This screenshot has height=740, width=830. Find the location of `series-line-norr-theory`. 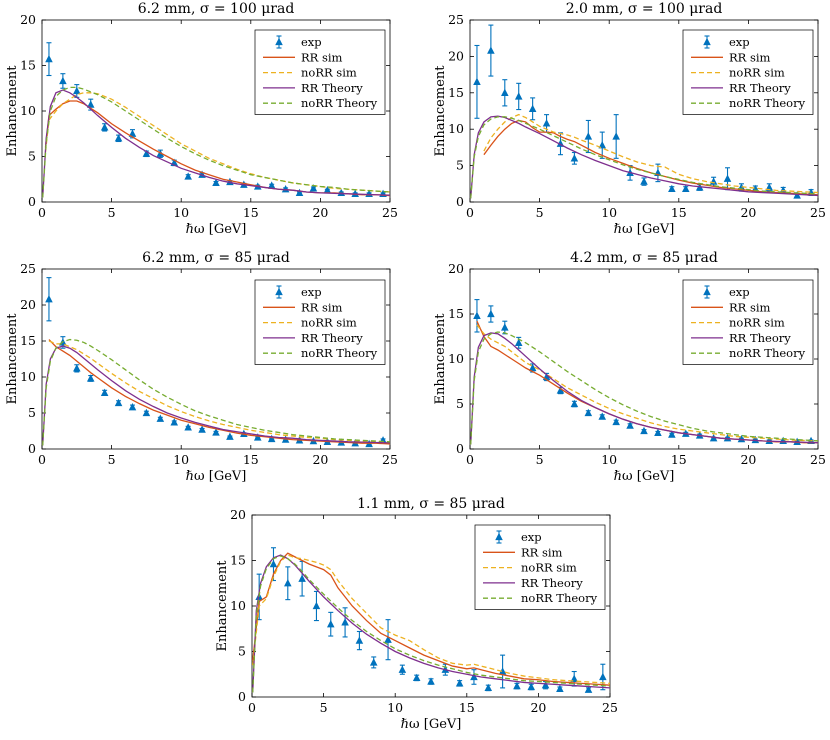

series-line-norr-theory is located at coordinates (216, 392).